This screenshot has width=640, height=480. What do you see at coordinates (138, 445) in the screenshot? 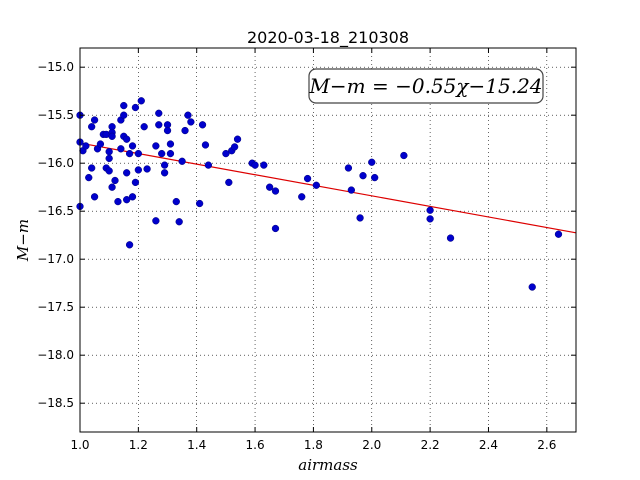
I see `x-tick-label: 1.2` at bounding box center [138, 445].